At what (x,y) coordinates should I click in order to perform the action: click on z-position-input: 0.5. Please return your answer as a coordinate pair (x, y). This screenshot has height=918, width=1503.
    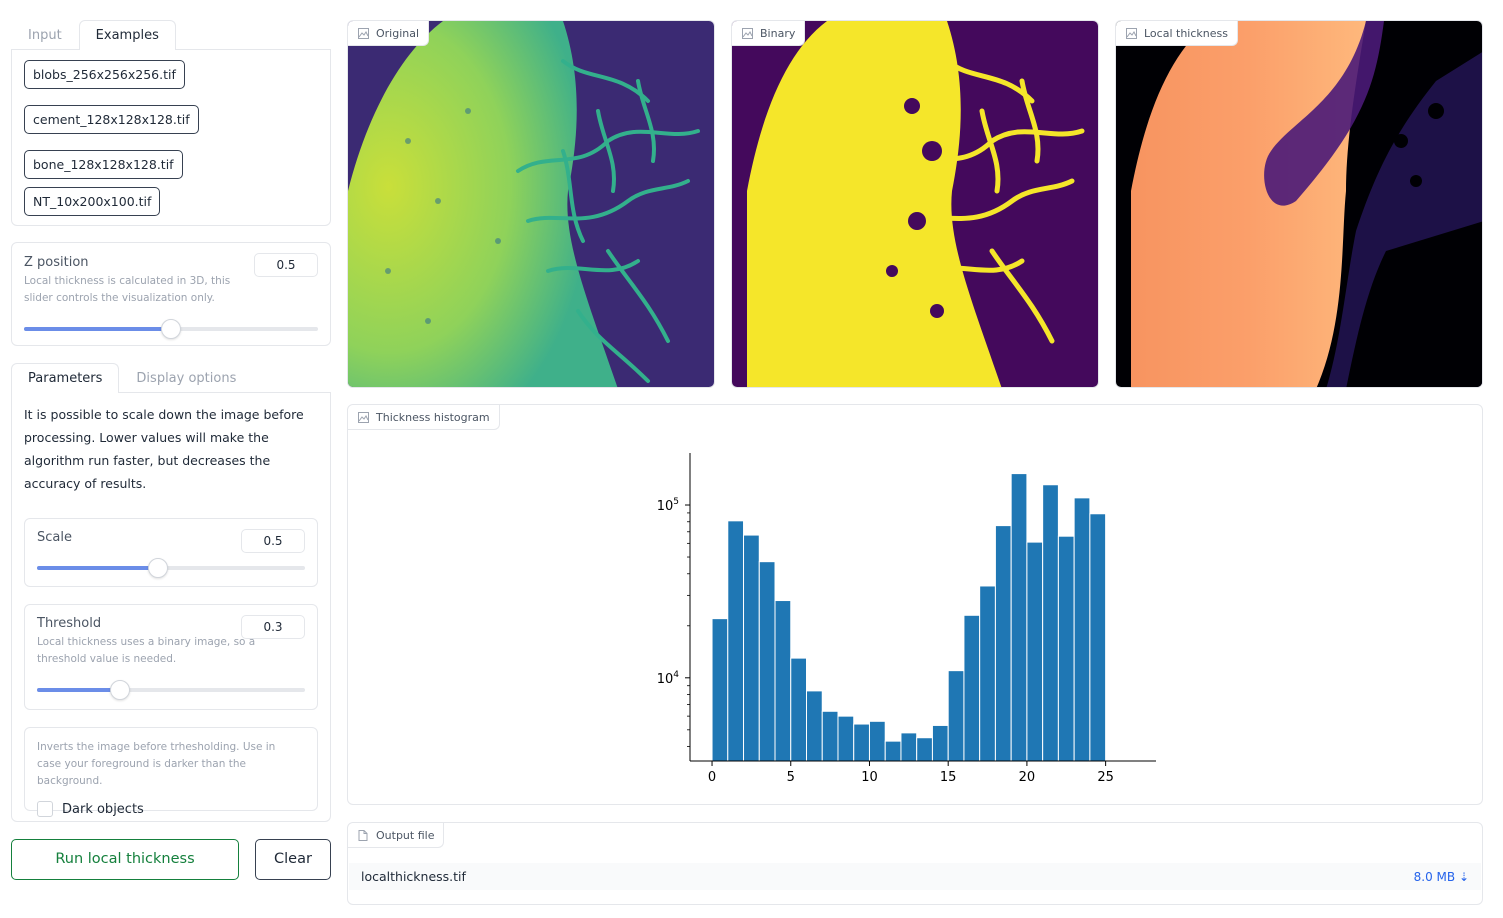
    Looking at the image, I should click on (286, 265).